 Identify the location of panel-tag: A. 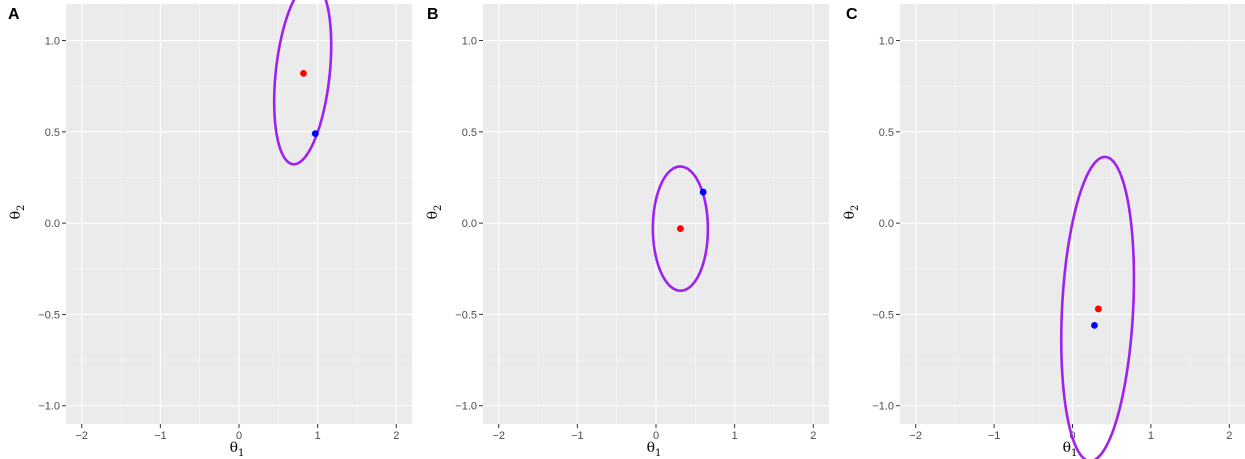
(14, 14).